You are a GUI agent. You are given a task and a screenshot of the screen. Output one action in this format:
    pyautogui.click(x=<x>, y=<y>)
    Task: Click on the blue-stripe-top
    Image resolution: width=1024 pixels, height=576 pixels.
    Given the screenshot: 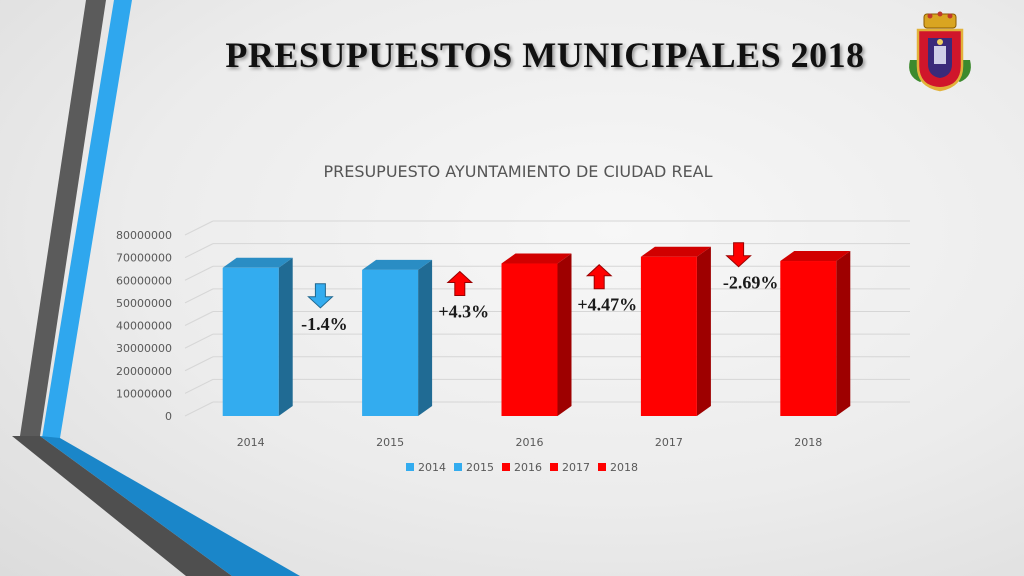 What is the action you would take?
    pyautogui.click(x=87, y=219)
    